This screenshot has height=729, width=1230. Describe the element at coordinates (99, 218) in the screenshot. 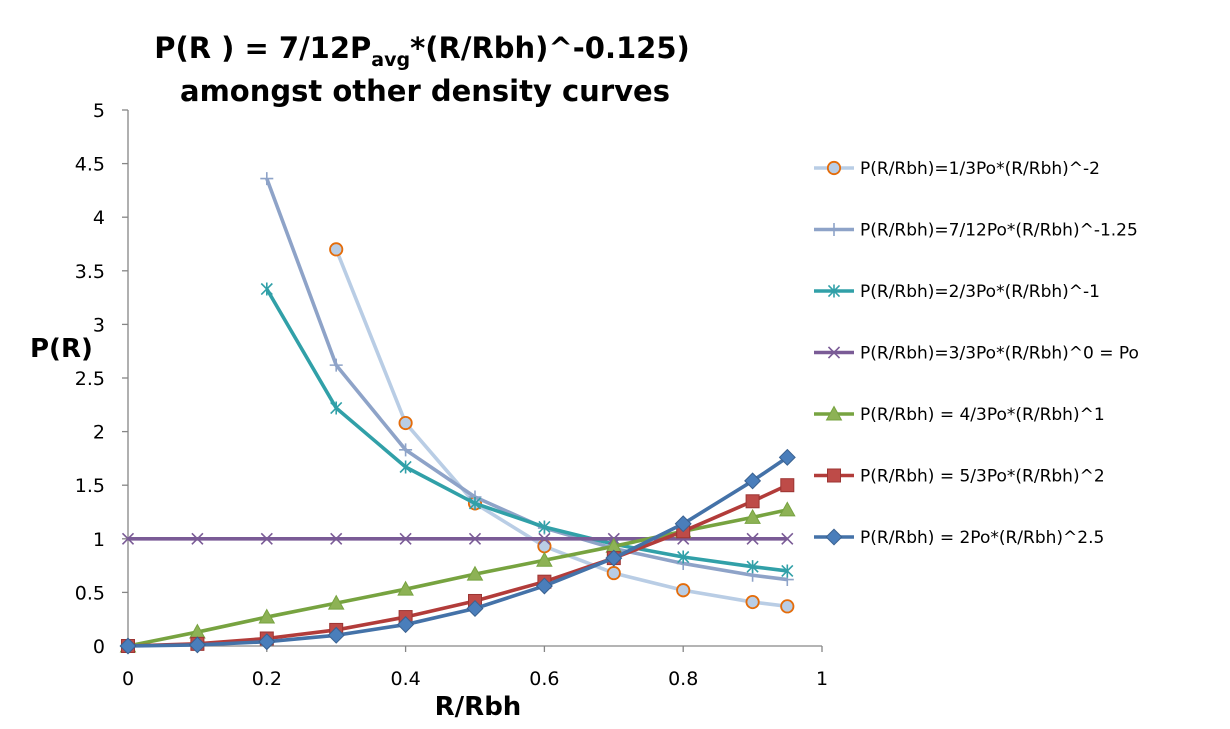

I see `y-tick-label: 4` at that location.